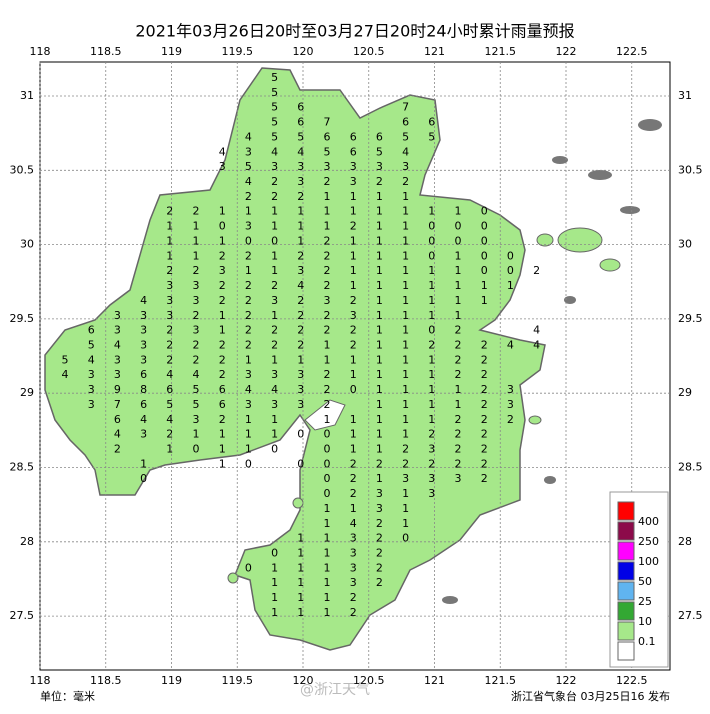  What do you see at coordinates (566, 51) in the screenshot?
I see `lon-label-top: 122` at bounding box center [566, 51].